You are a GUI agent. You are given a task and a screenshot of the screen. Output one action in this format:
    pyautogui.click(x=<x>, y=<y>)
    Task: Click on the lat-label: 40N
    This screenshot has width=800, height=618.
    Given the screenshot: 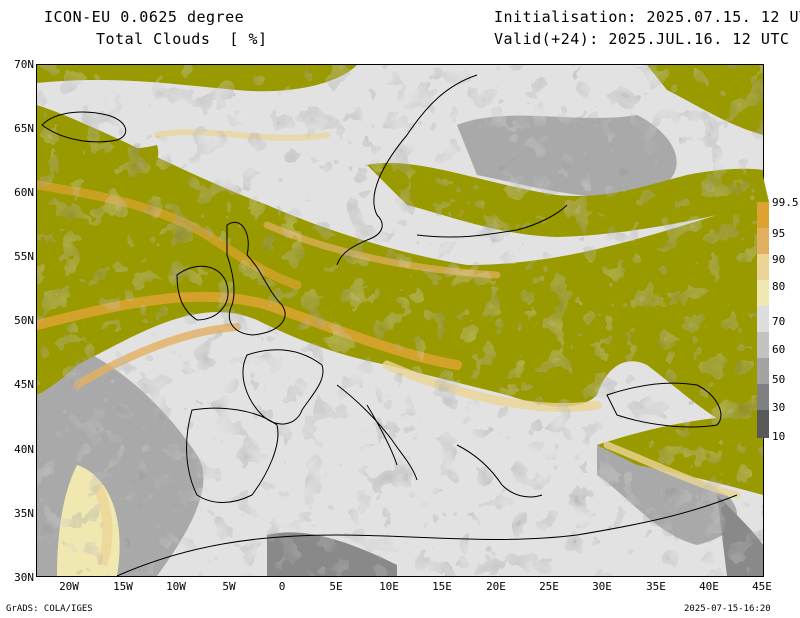 What is the action you would take?
    pyautogui.click(x=24, y=449)
    